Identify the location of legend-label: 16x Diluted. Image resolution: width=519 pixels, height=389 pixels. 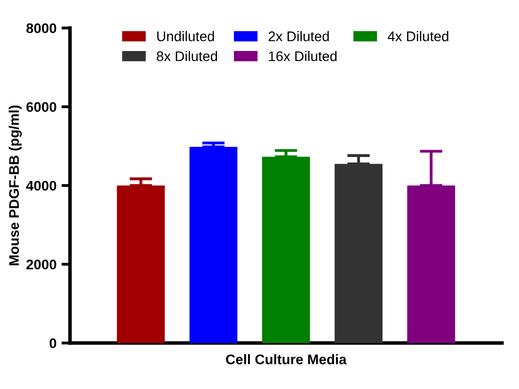
(302, 56).